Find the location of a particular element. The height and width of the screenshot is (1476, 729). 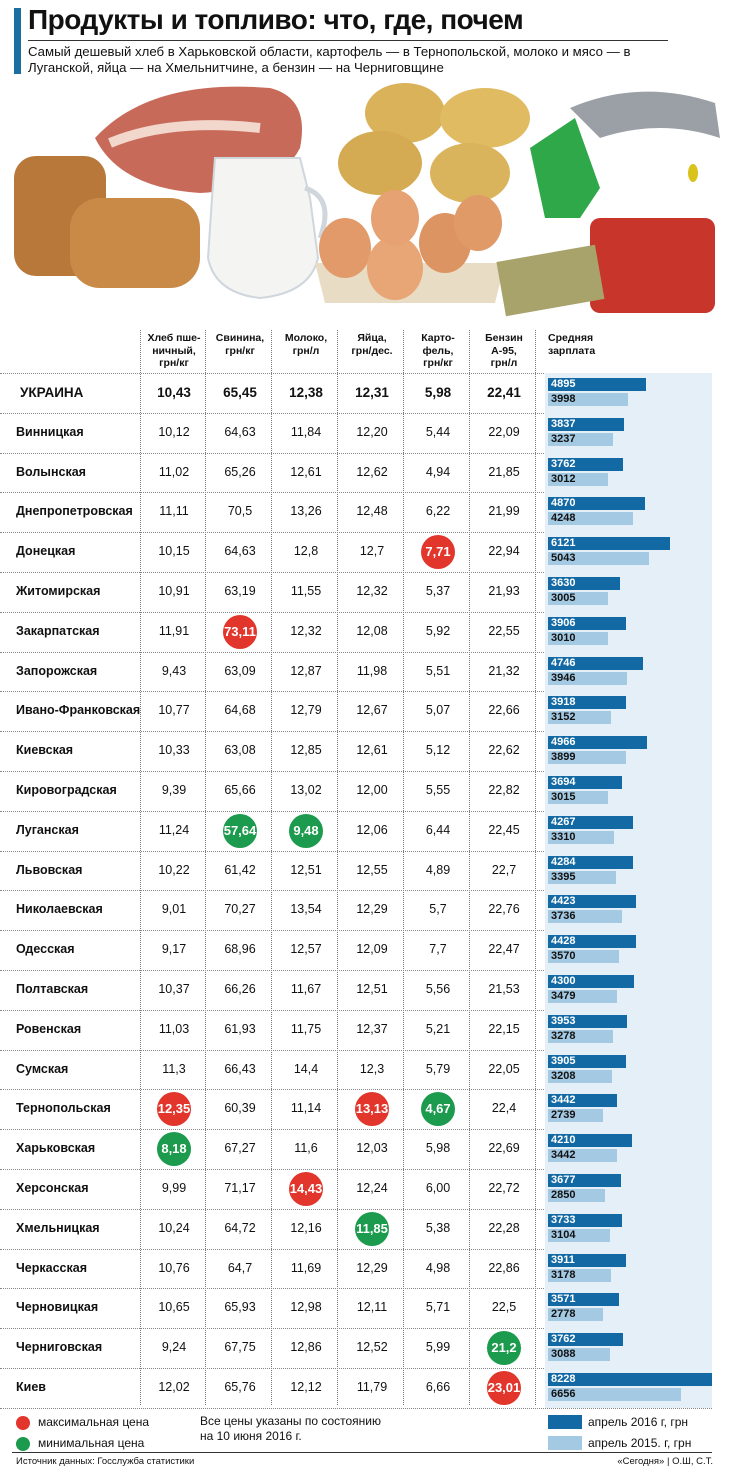

price-cell: 11,84 is located at coordinates (306, 431).